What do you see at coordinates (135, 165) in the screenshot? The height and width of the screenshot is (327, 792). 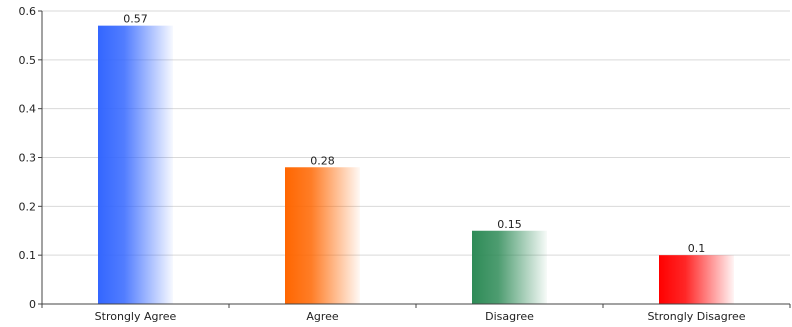 I see `bar-strongly-agree` at bounding box center [135, 165].